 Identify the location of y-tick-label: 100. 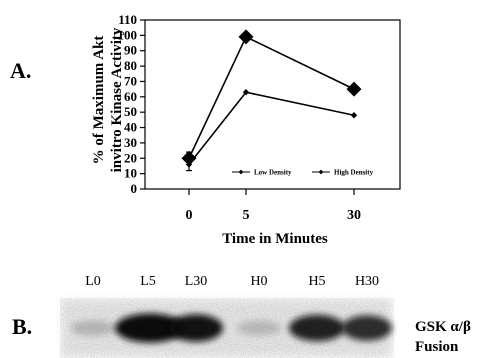
(128, 34).